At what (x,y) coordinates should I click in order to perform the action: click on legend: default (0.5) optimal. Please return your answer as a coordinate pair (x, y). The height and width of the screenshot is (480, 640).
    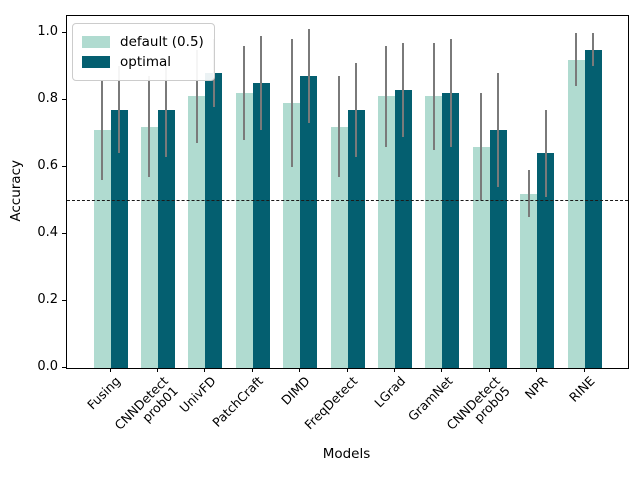
    Looking at the image, I should click on (143, 52).